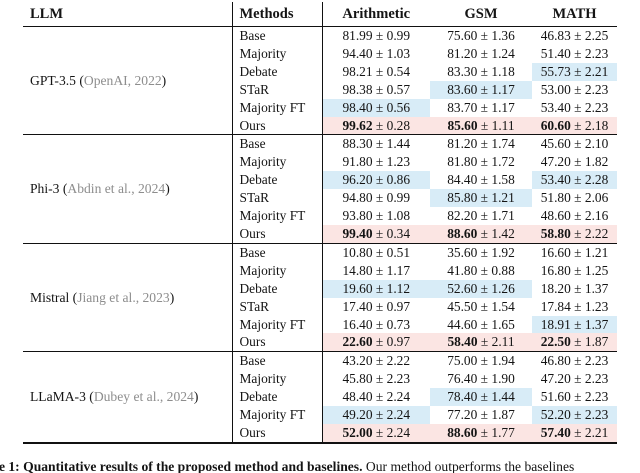  I want to click on metric-cell: 48.40 ± 2.24, so click(376, 397).